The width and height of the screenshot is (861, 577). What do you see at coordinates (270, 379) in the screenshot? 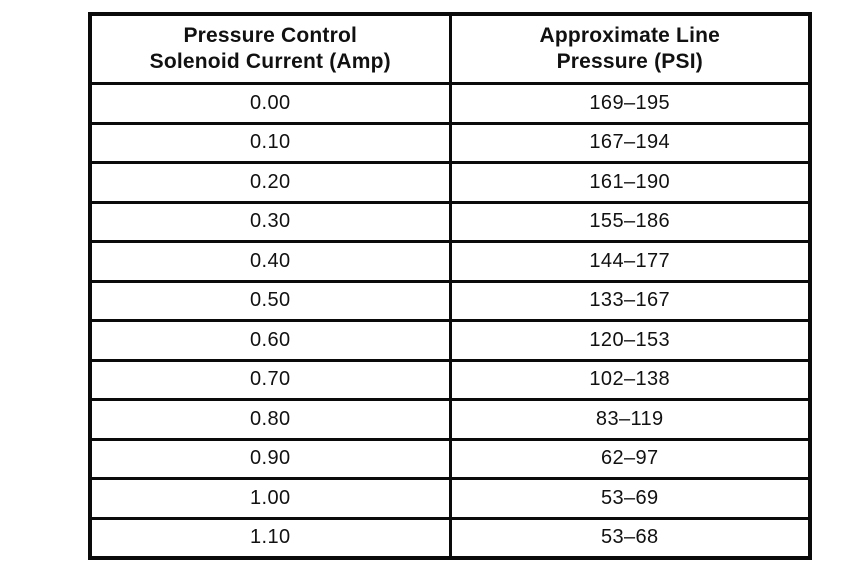
I see `current-cell: 0.70` at bounding box center [270, 379].